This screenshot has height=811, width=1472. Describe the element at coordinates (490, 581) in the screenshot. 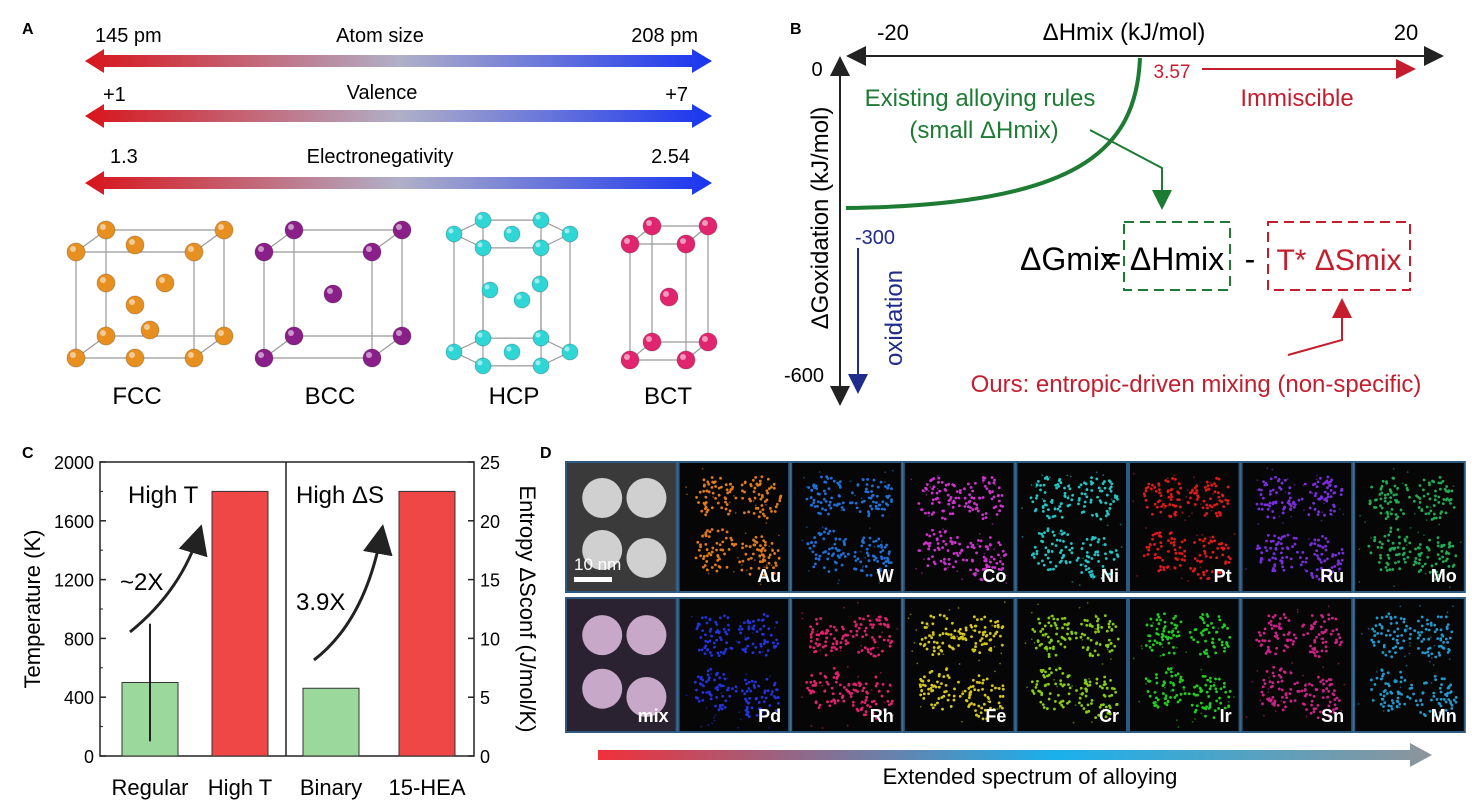

I see `right-tick-label: 15` at that location.